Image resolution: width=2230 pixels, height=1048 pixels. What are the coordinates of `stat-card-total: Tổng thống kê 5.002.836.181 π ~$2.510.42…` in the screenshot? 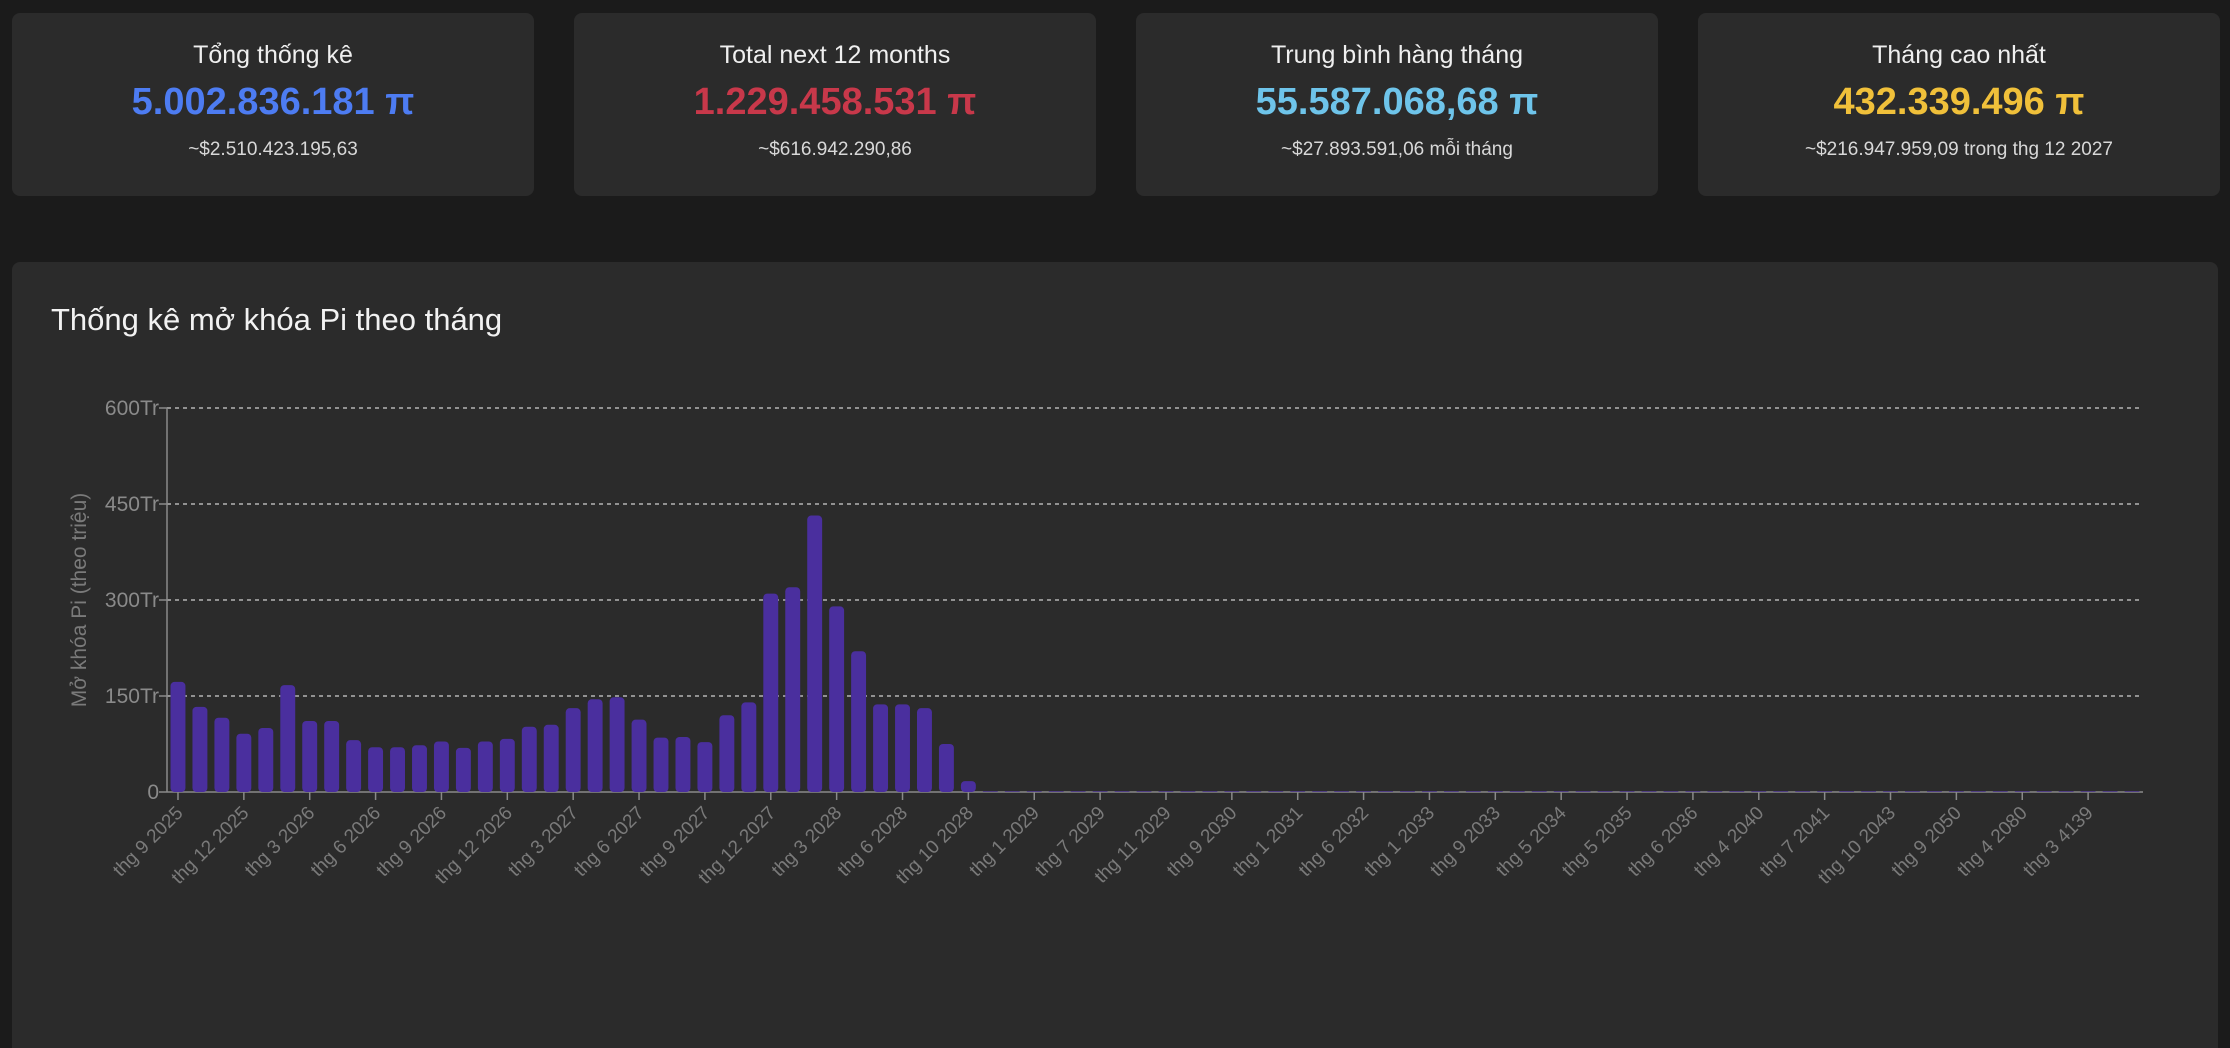 It's located at (273, 104).